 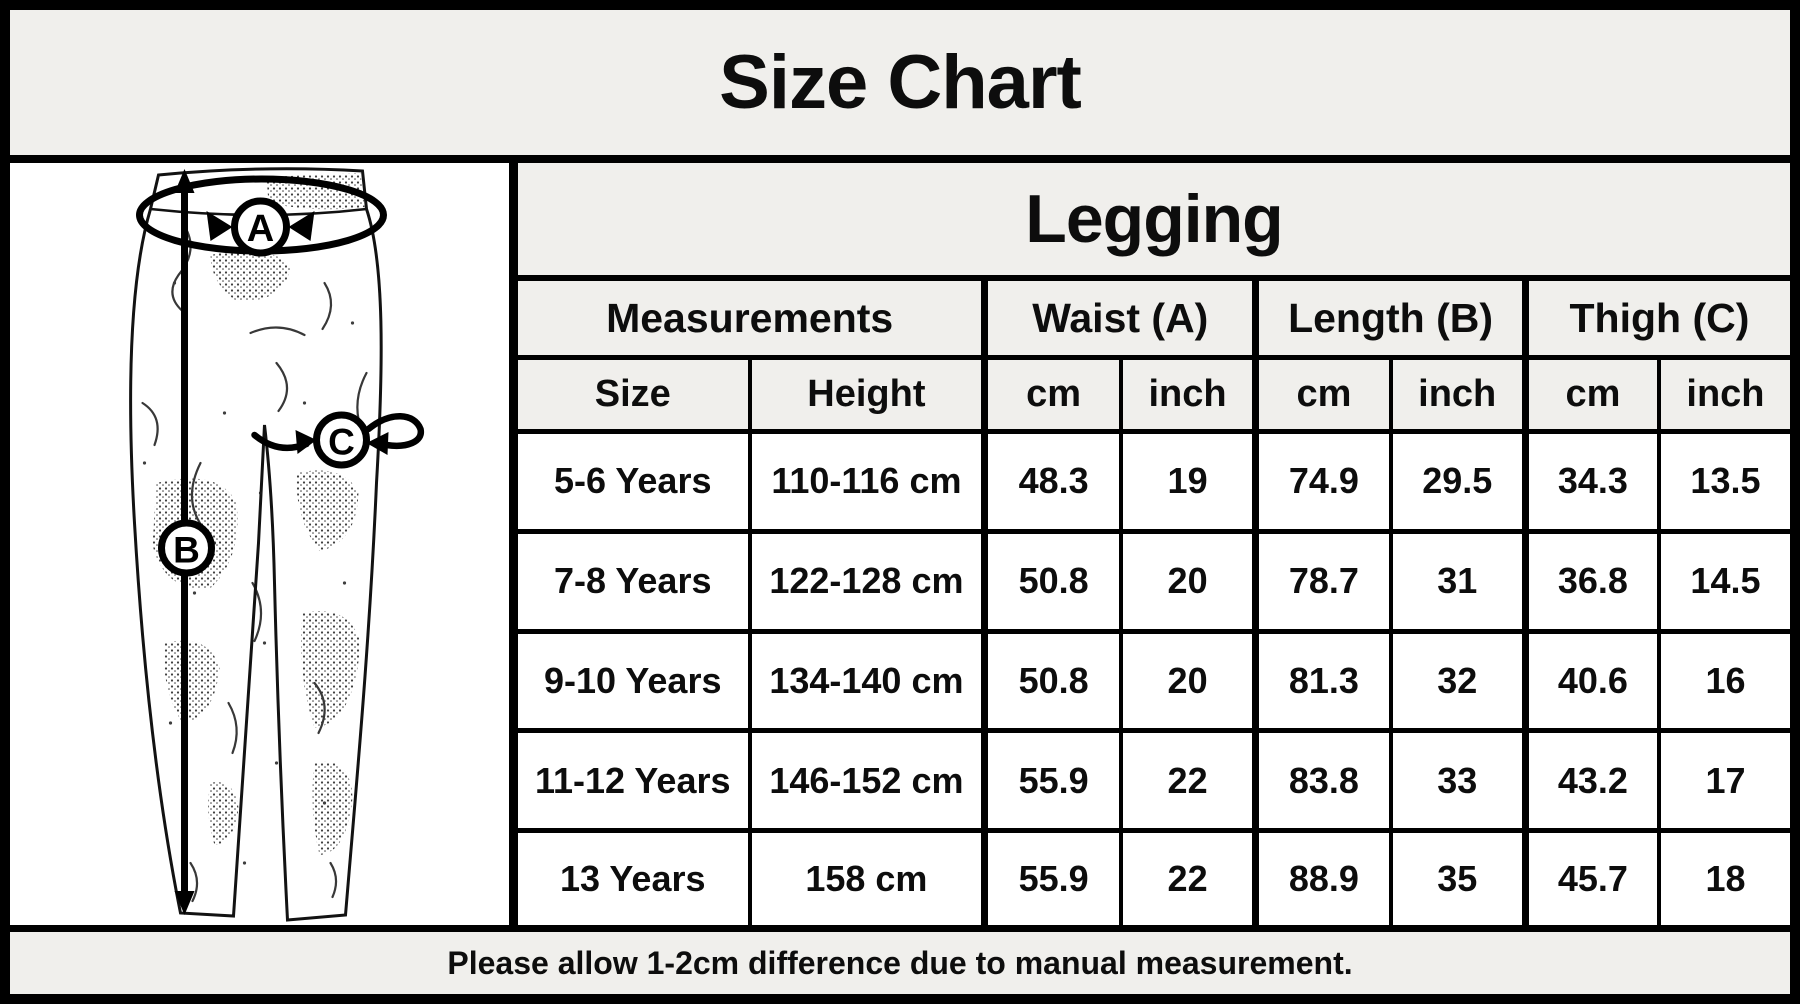 I want to click on cell-height: 158 cm, so click(x=867, y=876).